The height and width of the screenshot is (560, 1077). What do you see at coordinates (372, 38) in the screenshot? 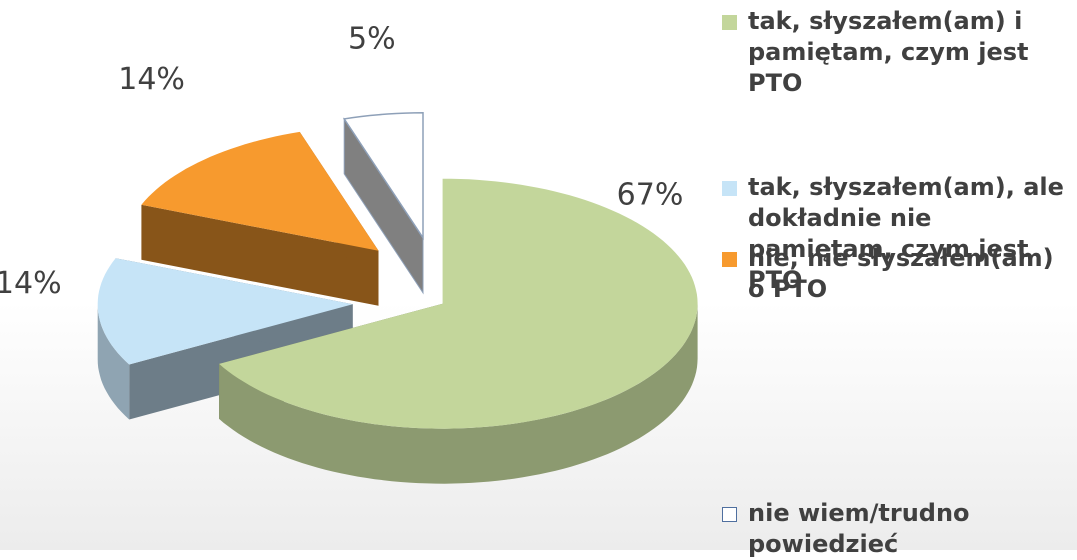
I see `data-label: 5%` at bounding box center [372, 38].